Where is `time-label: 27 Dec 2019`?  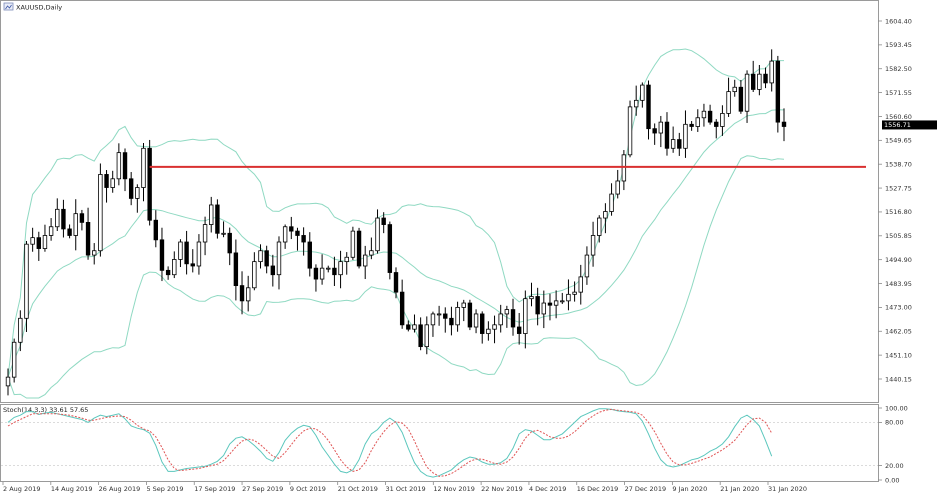
time-label: 27 Dec 2019 is located at coordinates (646, 489).